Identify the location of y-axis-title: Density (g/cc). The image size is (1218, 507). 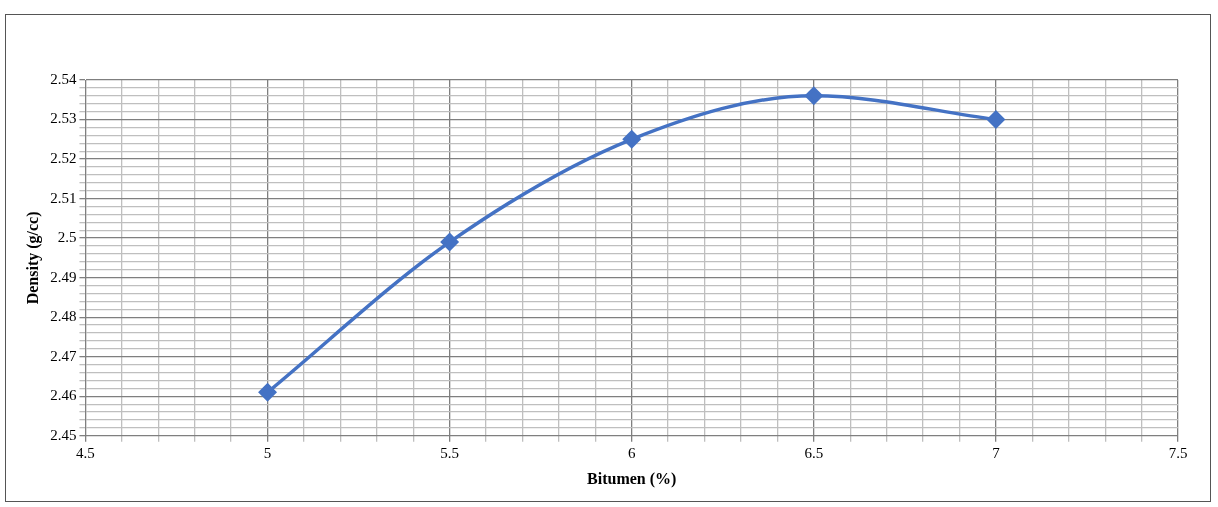
(32, 258).